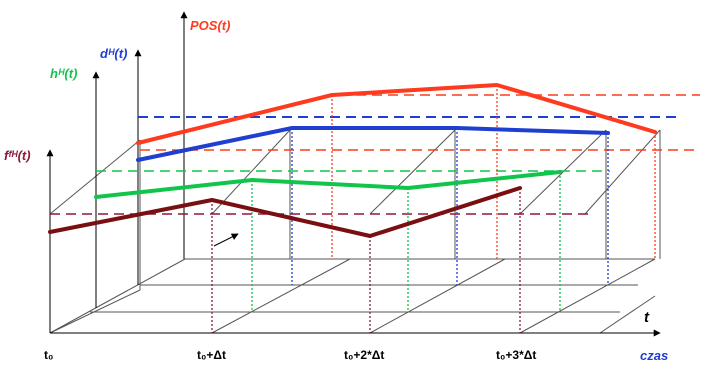 Image resolution: width=709 pixels, height=366 pixels. Describe the element at coordinates (285, 212) in the screenshot. I see `f-line` at that location.